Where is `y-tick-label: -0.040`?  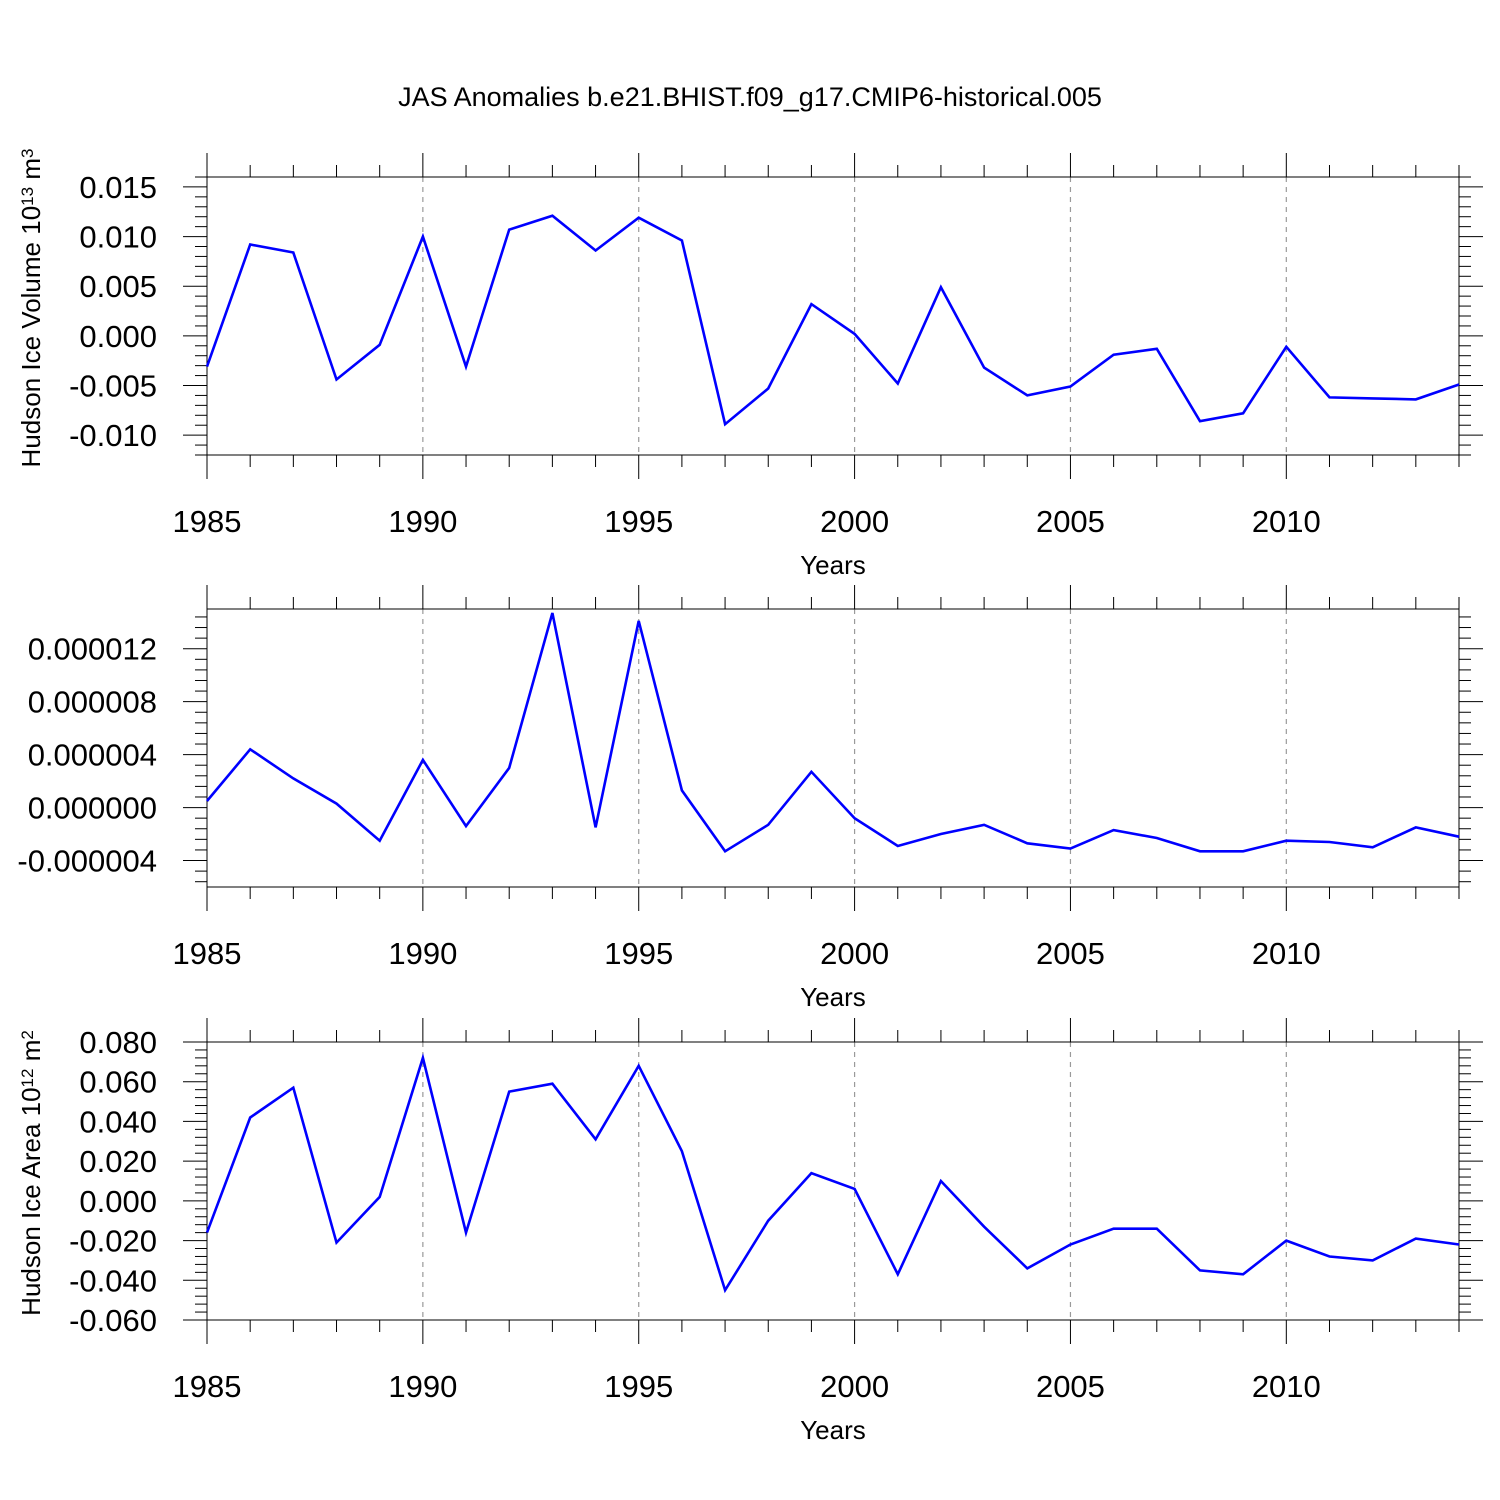
y-tick-label: -0.040 is located at coordinates (113, 1280).